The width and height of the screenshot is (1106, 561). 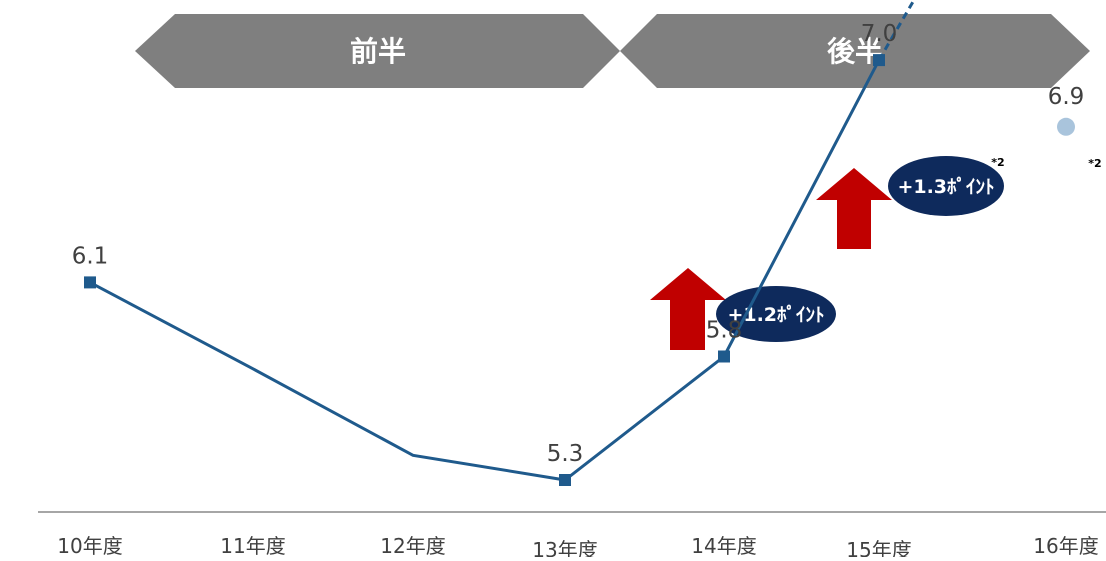 I want to click on data-label: 5.3, so click(x=565, y=454).